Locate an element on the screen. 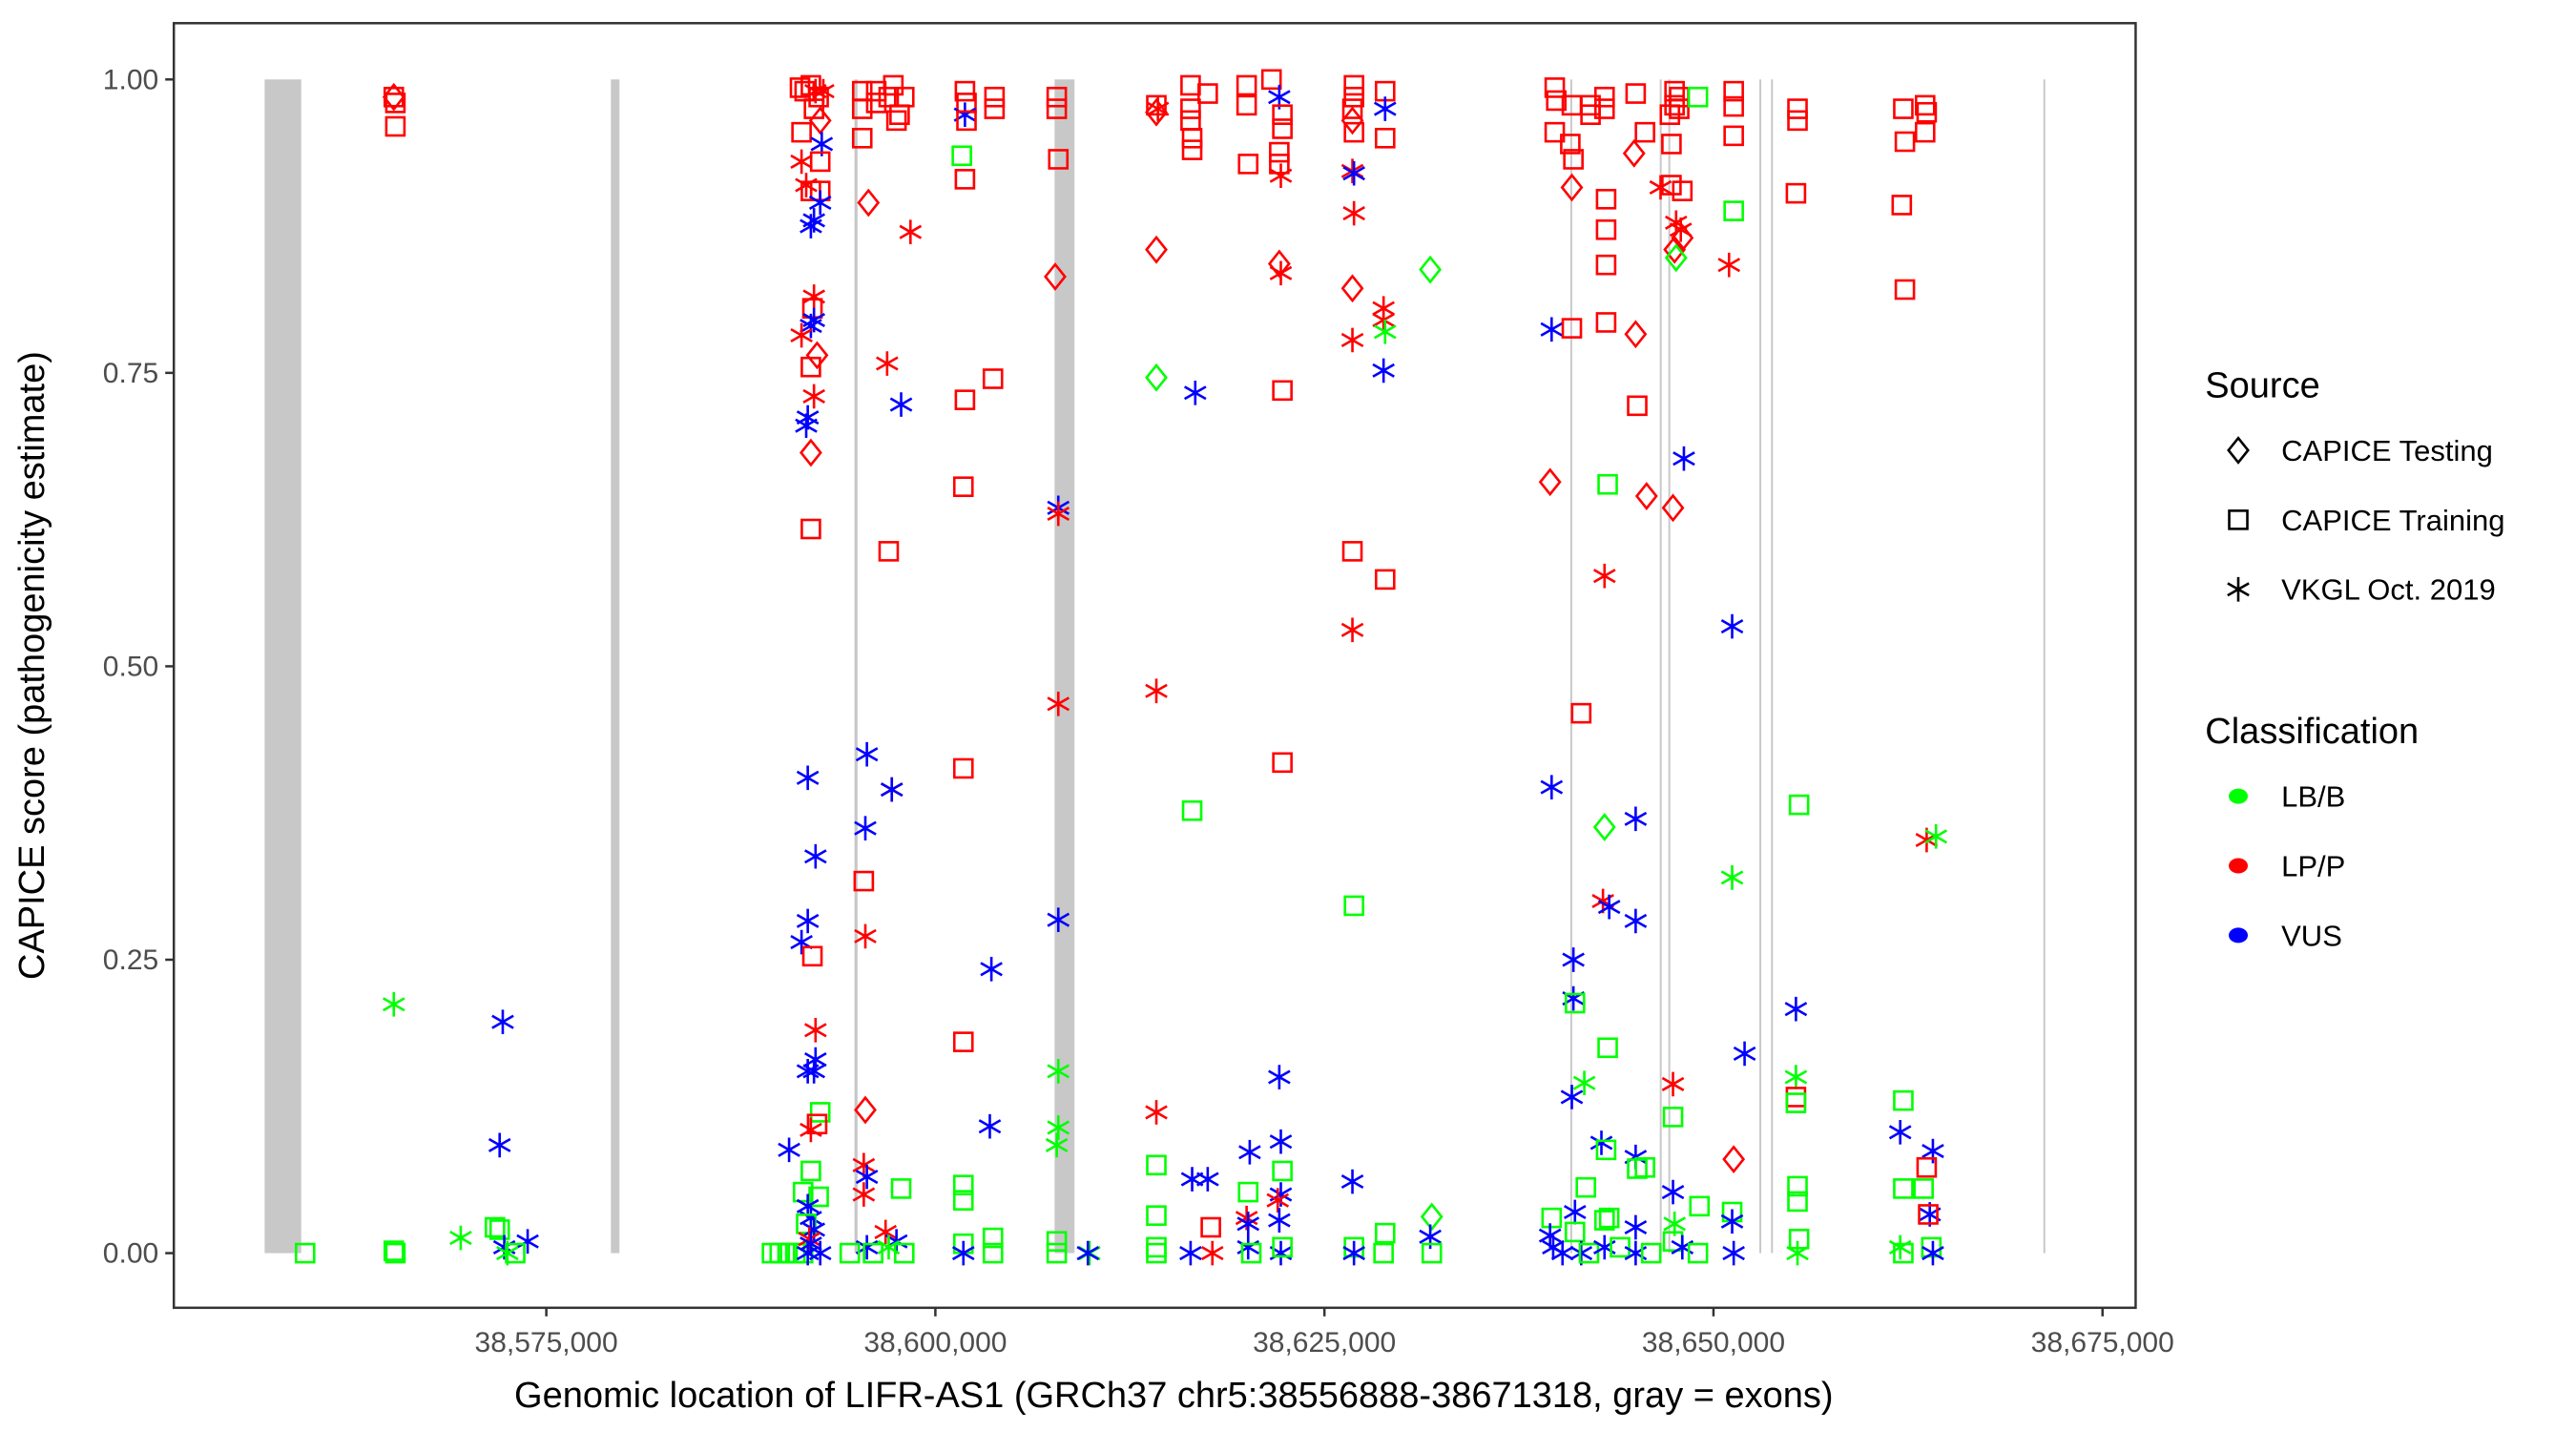  y-axis: 0.00 0.25 0.50 0.75 1.00 is located at coordinates (139, 667).